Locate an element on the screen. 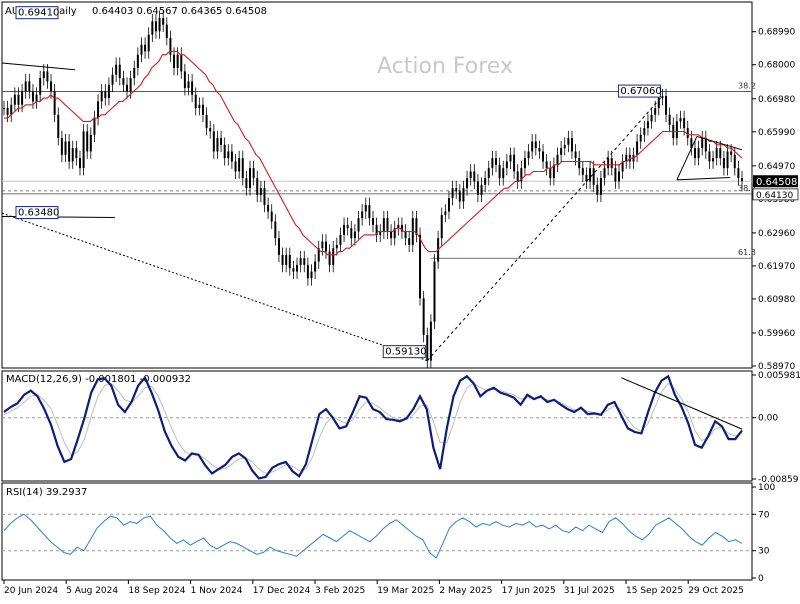  price-annotation-box is located at coordinates (37, 13).